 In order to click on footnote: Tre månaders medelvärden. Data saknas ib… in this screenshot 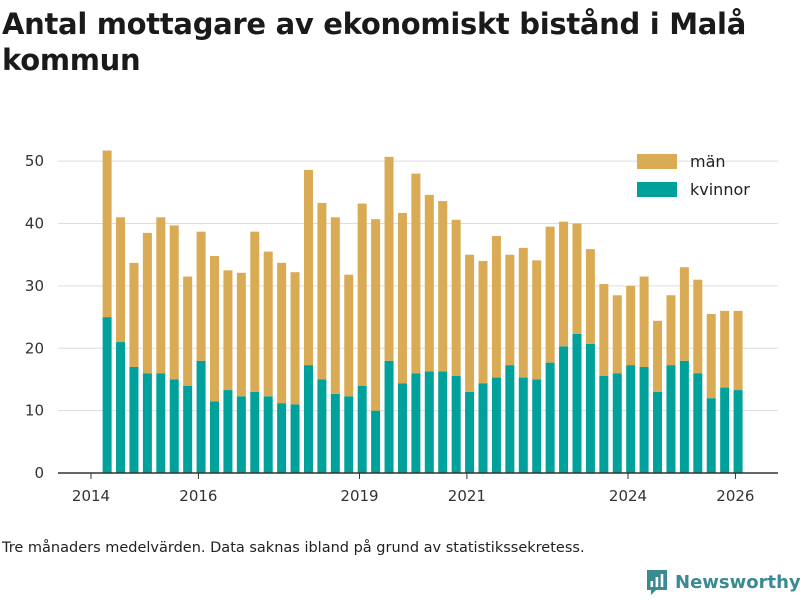, I will do `click(293, 548)`.